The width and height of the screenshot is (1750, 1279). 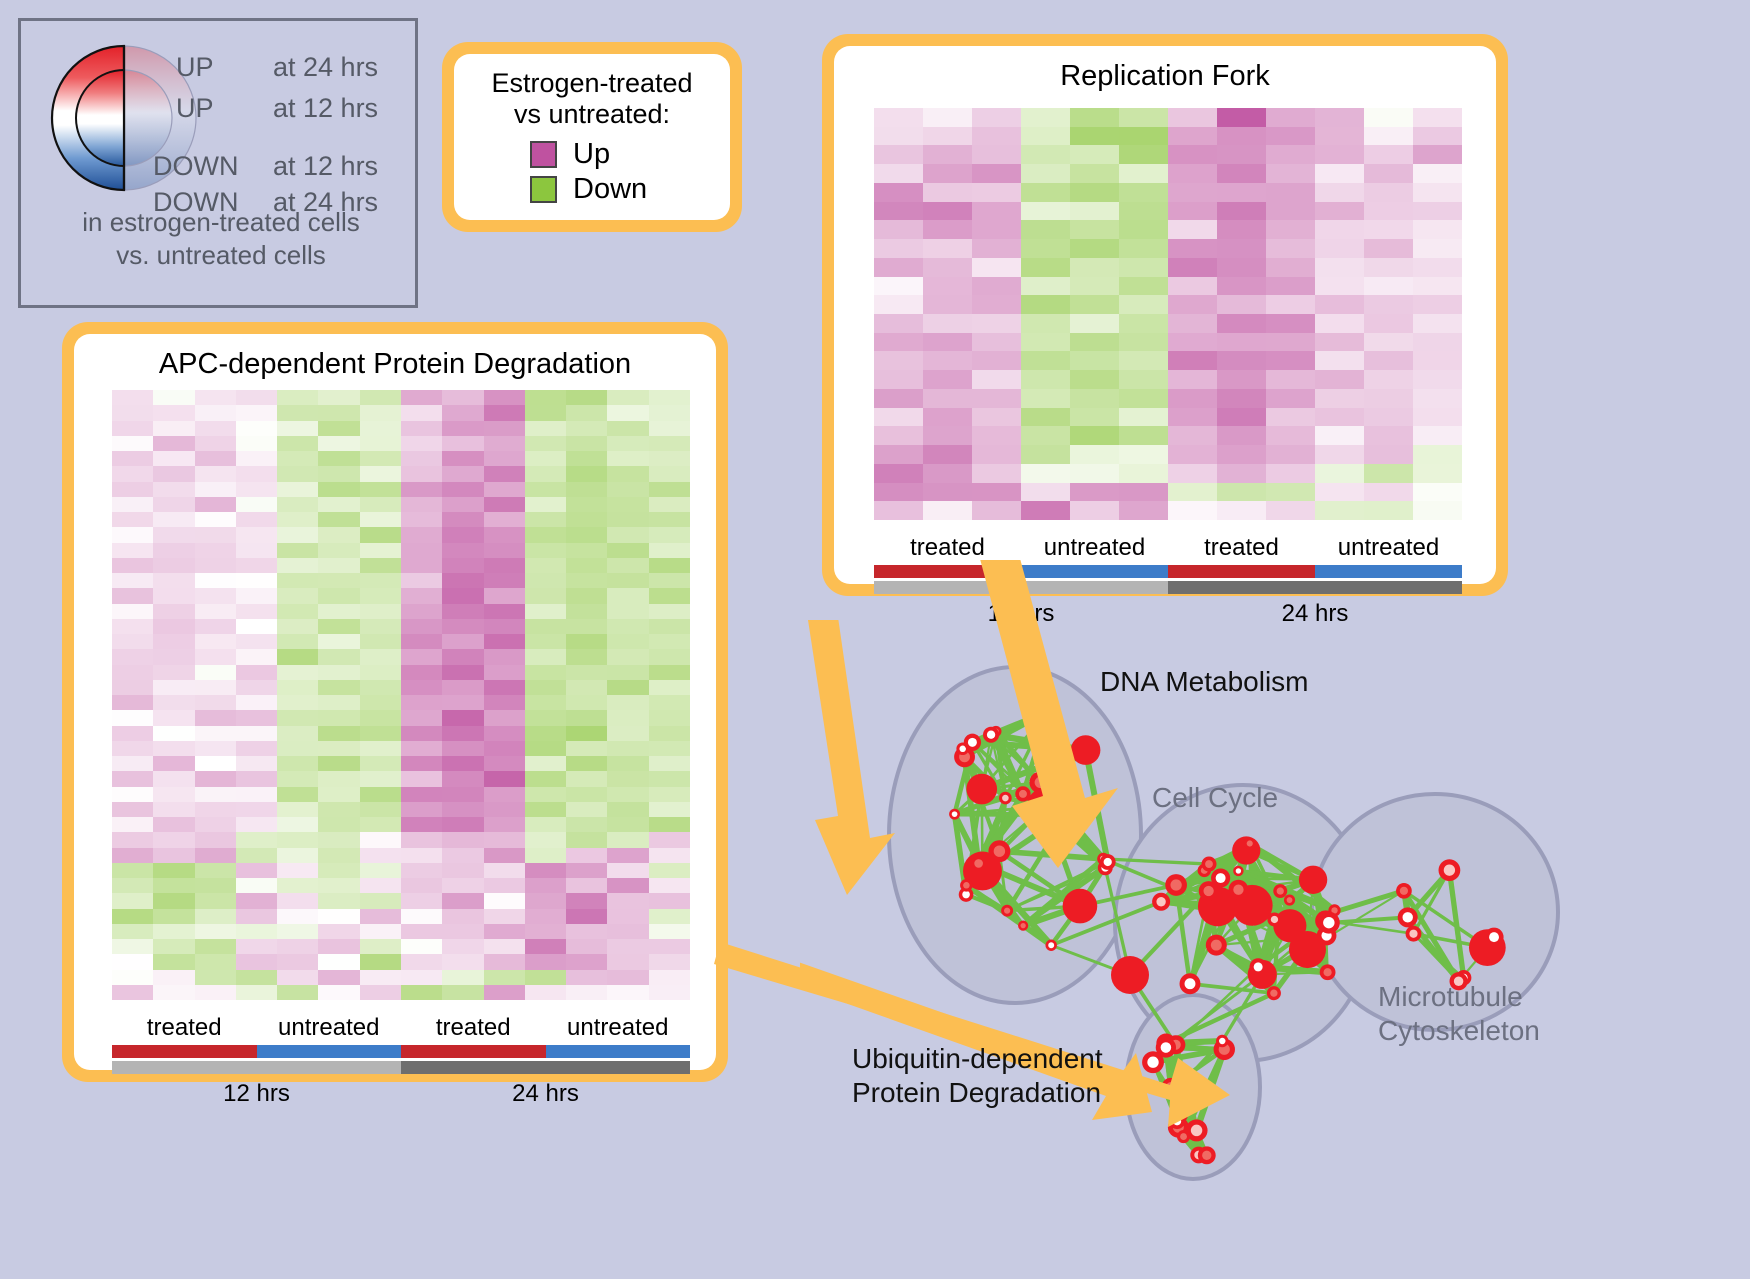 What do you see at coordinates (326, 108) in the screenshot?
I see `wheel-row-1-time: at 12 hrs` at bounding box center [326, 108].